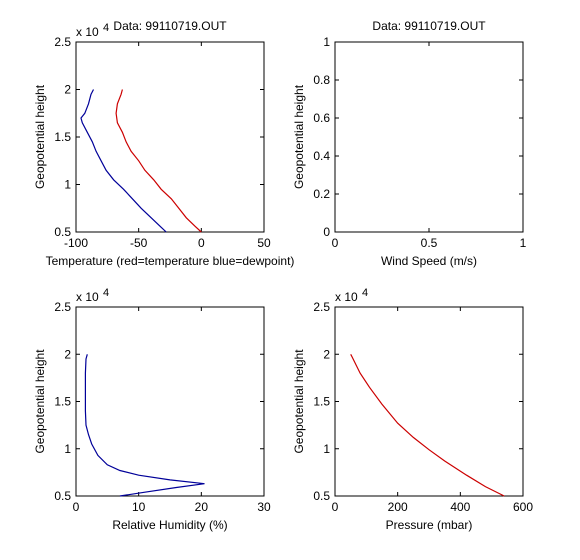  I want to click on x-tick-label: 0.5, so click(429, 243).